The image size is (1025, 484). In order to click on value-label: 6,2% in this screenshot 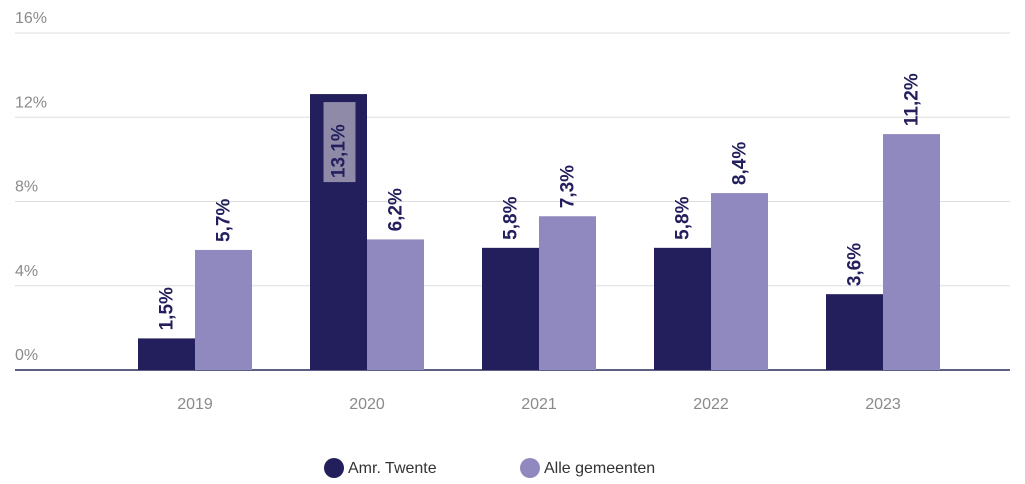, I will do `click(396, 209)`.